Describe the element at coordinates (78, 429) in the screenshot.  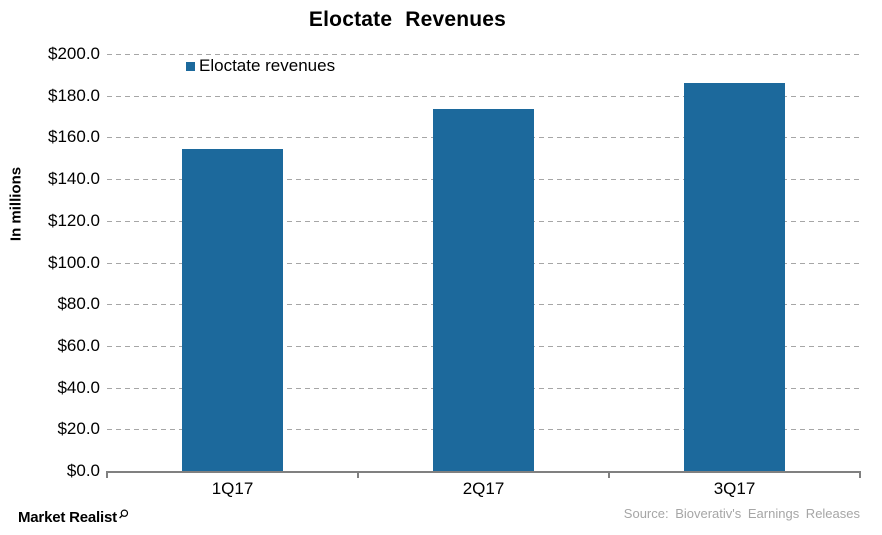
I see `y-tick-label: $20.0` at that location.